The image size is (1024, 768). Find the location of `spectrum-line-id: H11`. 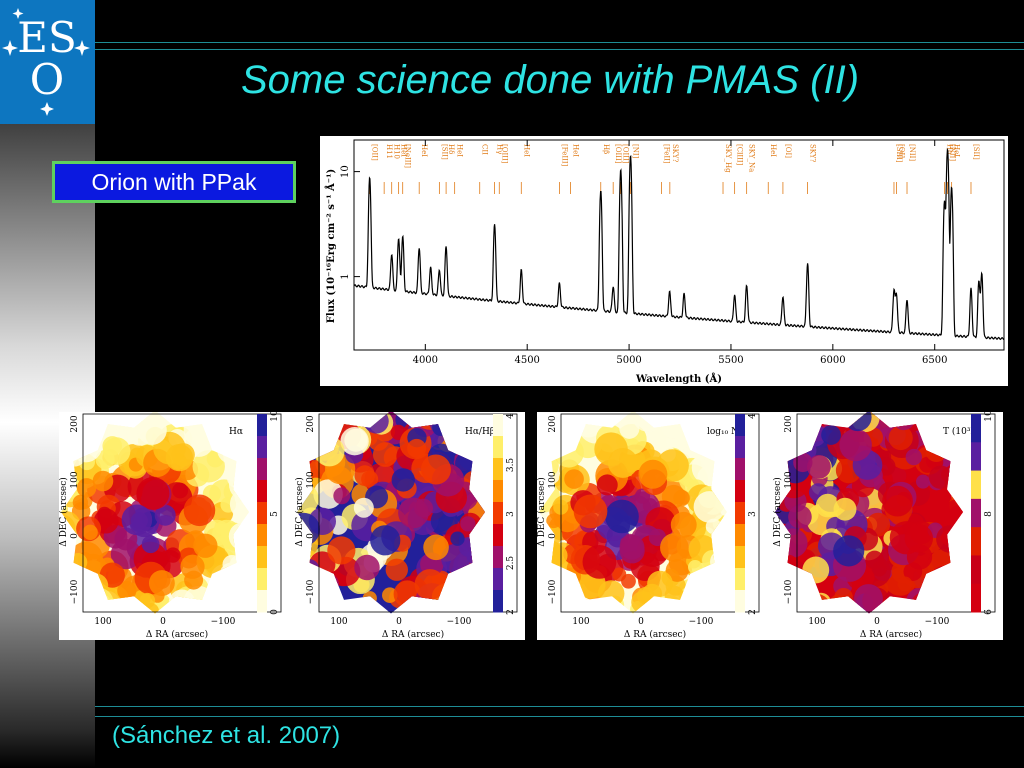

spectrum-line-id: H11 is located at coordinates (389, 151).